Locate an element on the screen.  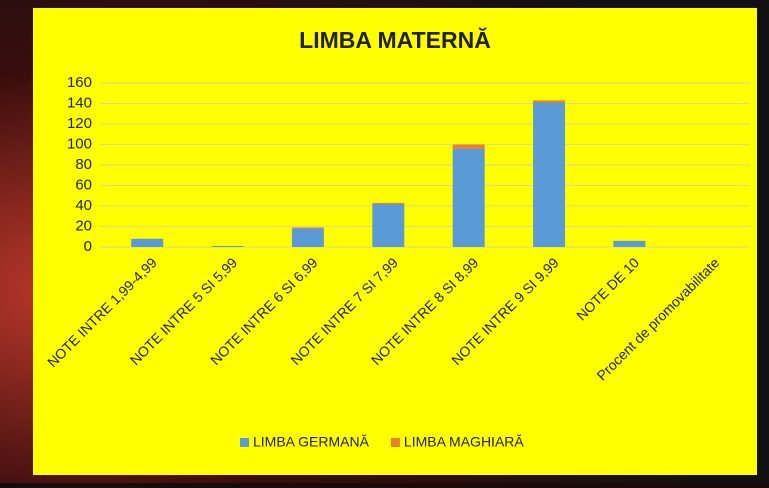
legend-label: LIMBA GERMANĂ is located at coordinates (311, 442).